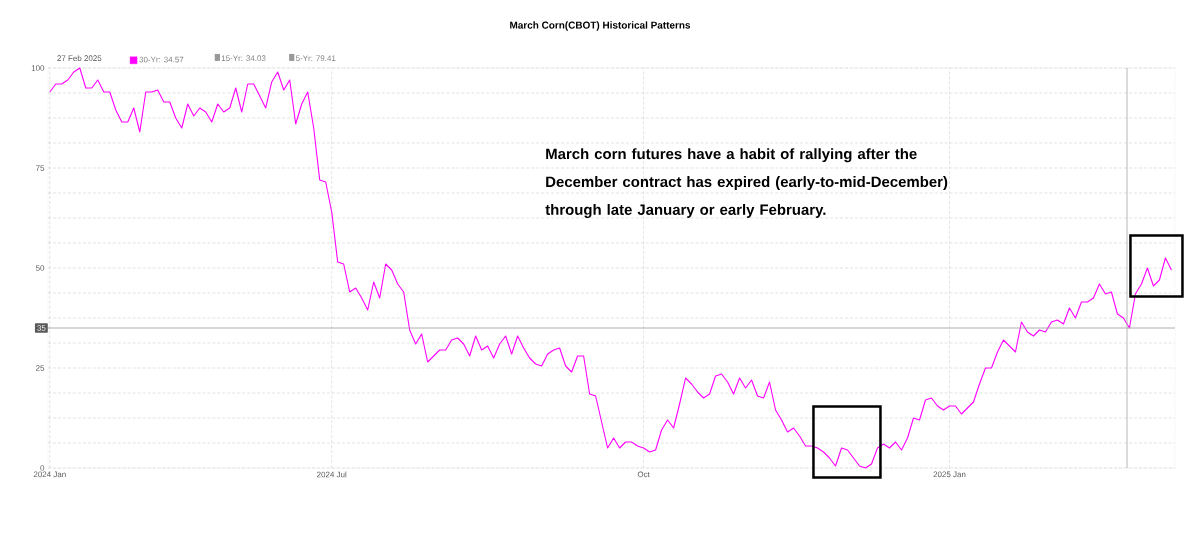 The height and width of the screenshot is (533, 1200). I want to click on chart-title: March Corn(CBOT) Historical Patterns, so click(600, 26).